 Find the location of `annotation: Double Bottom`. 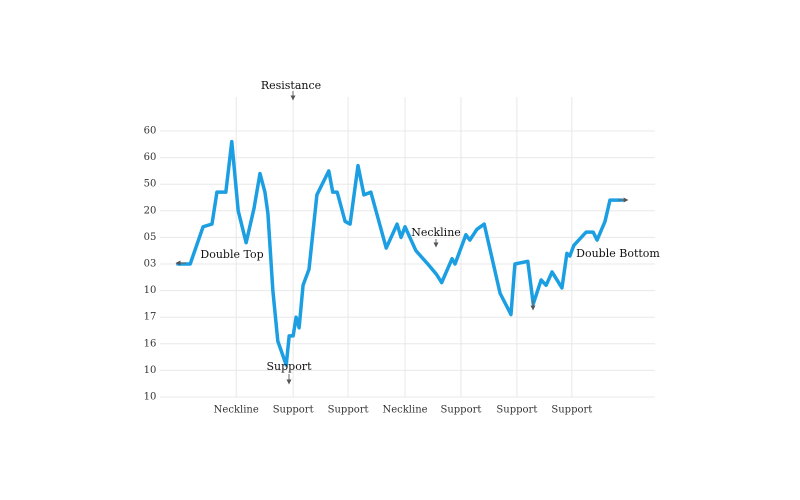

annotation: Double Bottom is located at coordinates (618, 253).